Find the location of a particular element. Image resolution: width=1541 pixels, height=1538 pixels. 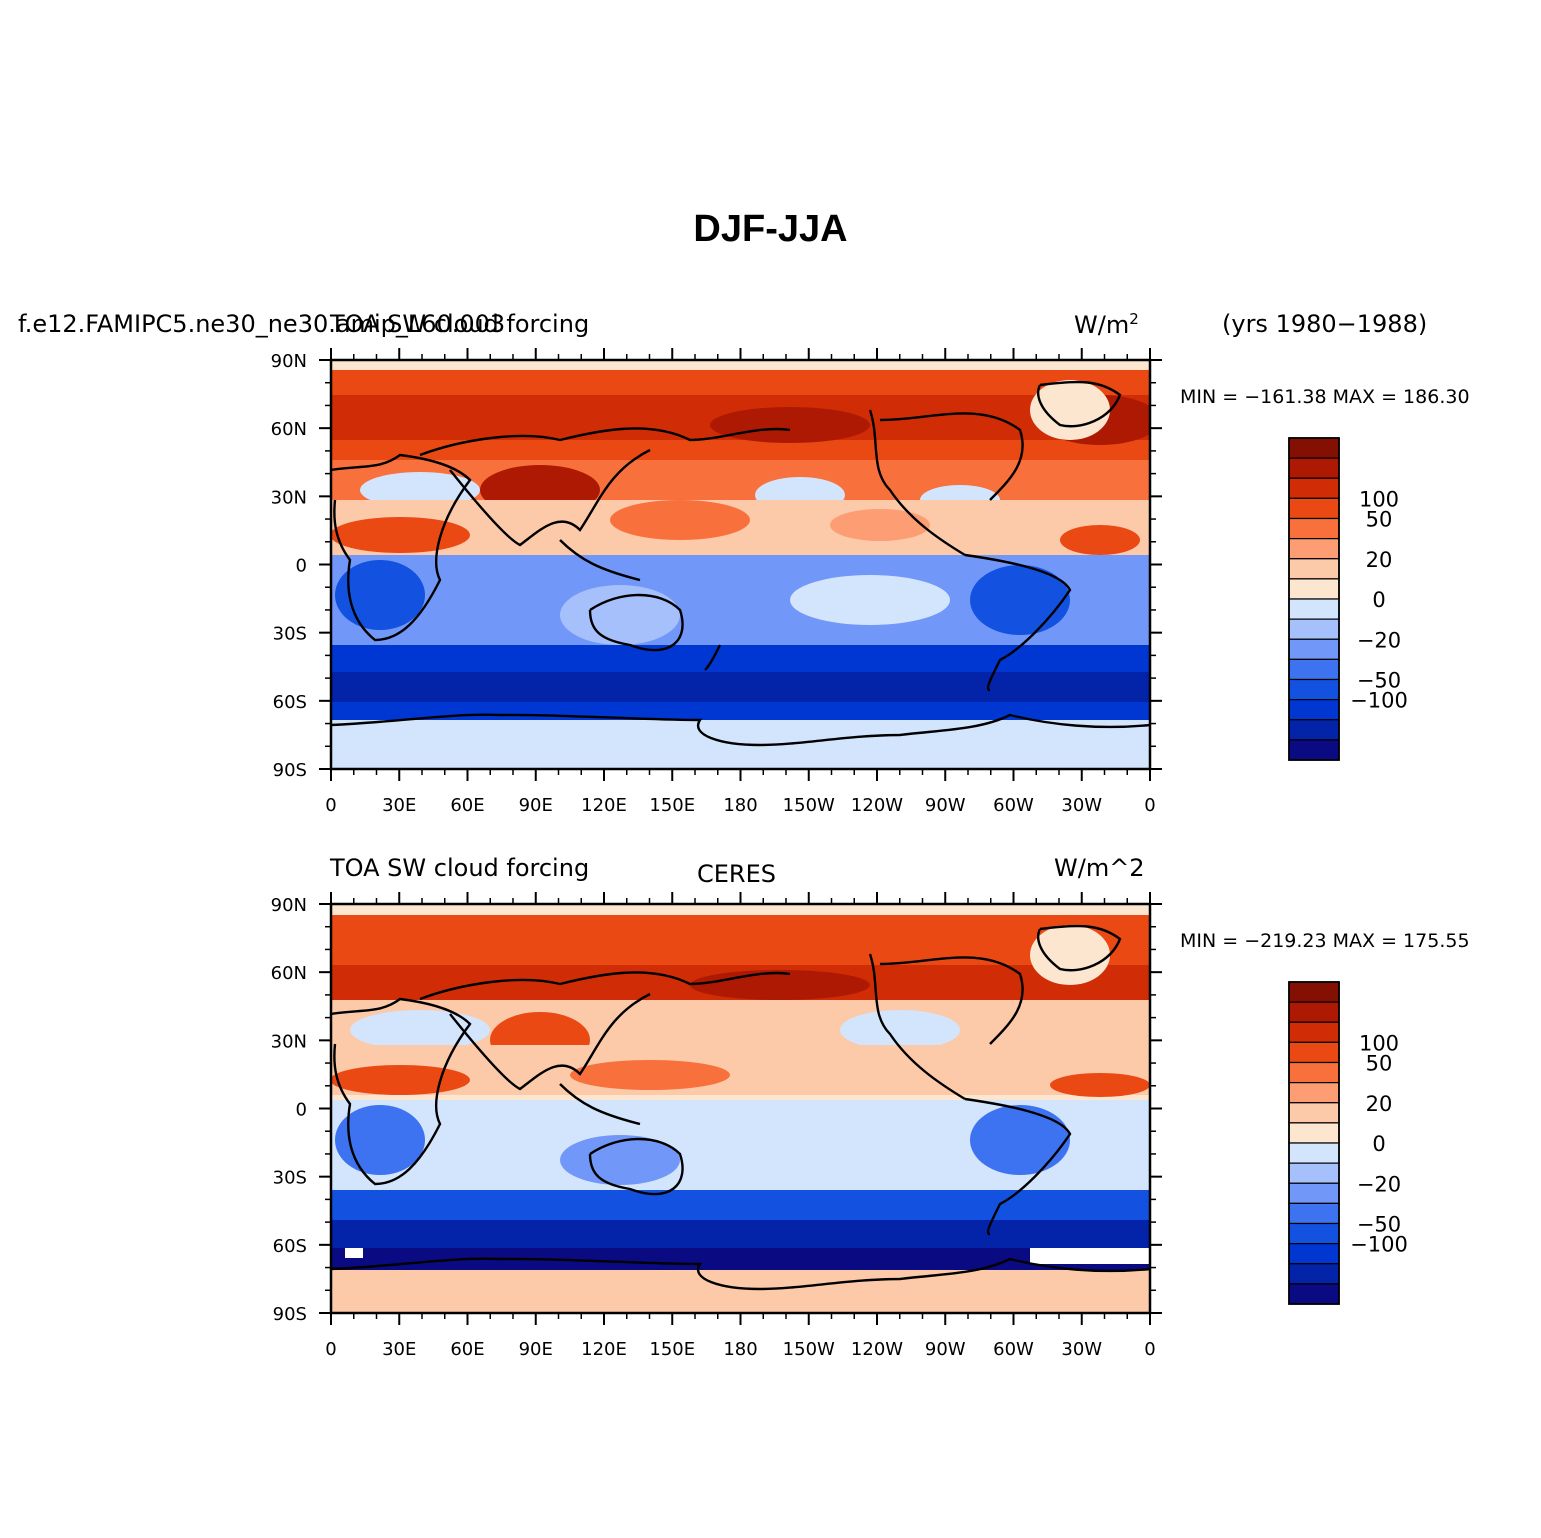

panel2-lat-label: 30N is located at coordinates (289, 1041).